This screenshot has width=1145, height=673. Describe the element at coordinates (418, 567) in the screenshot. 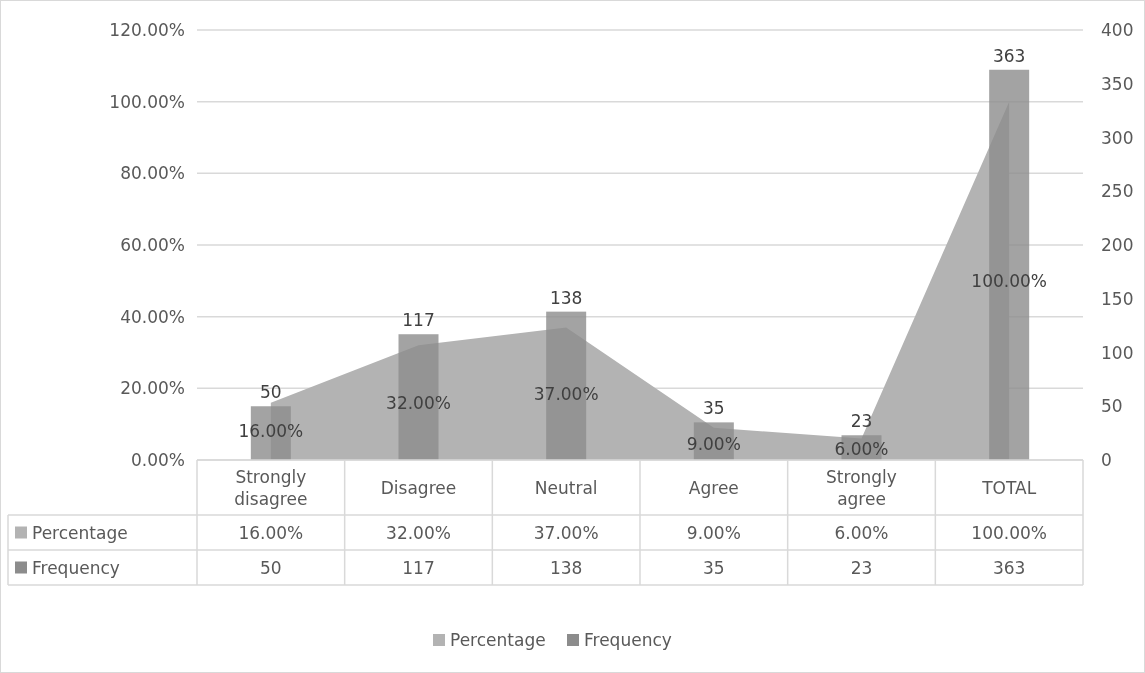

I see `data-label: 117` at that location.